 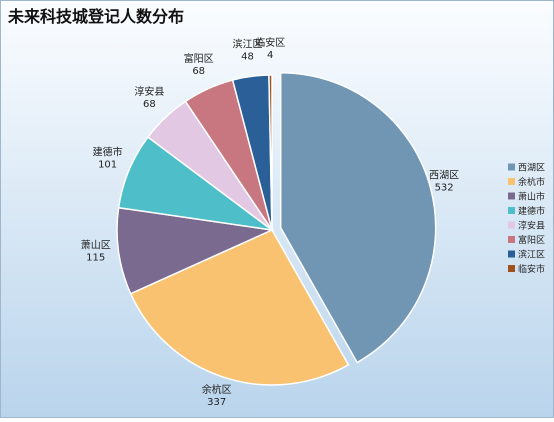 I want to click on data-label-value: 101, so click(x=107, y=165).